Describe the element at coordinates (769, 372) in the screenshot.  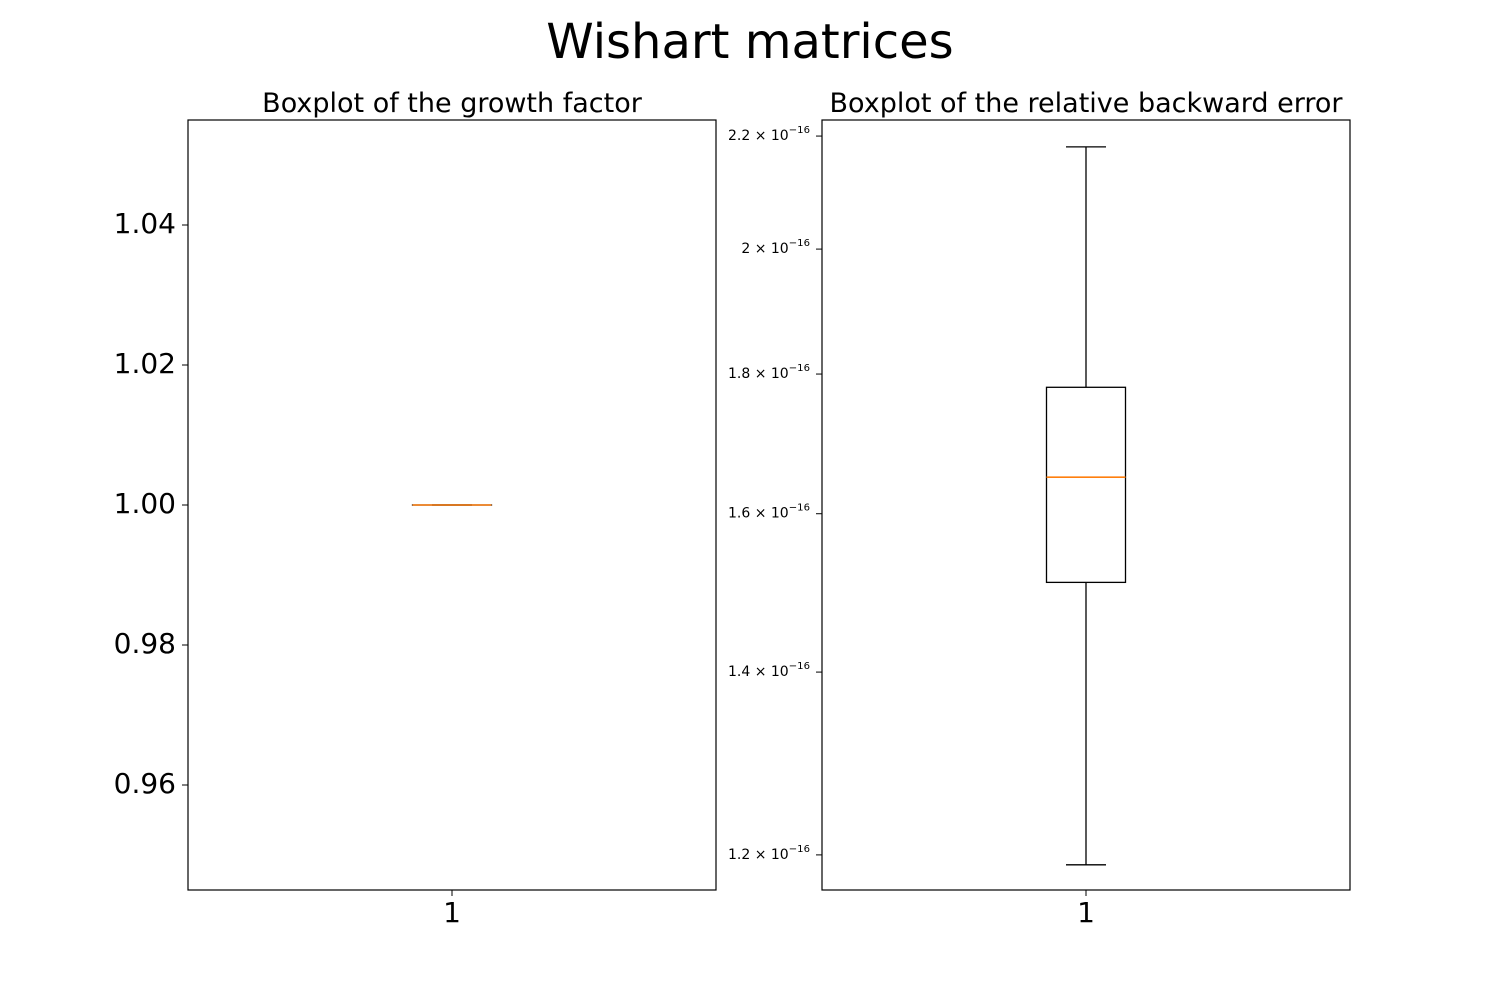
I see `y-tick-label: 1.8 × 10⁻¹⁶` at that location.